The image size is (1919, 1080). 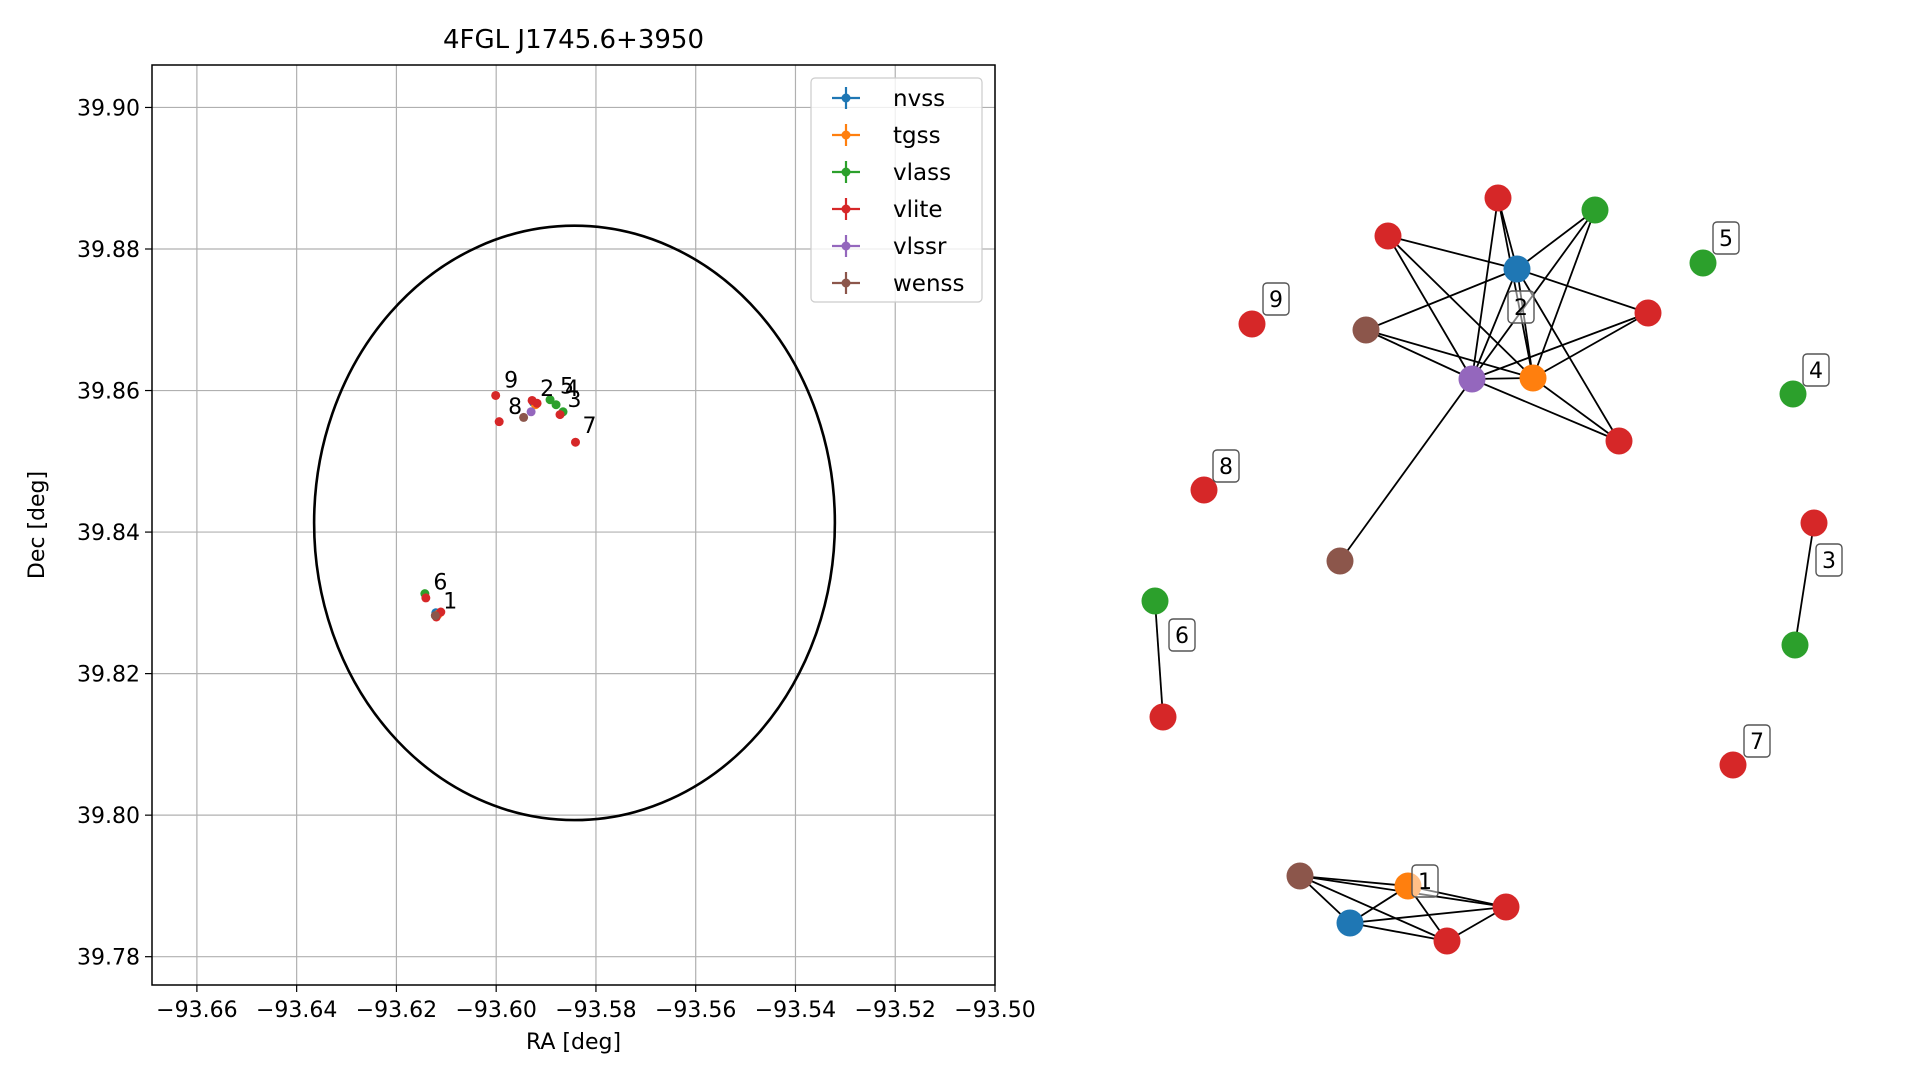 What do you see at coordinates (795, 1010) in the screenshot?
I see `x-tick-label: −93.54` at bounding box center [795, 1010].